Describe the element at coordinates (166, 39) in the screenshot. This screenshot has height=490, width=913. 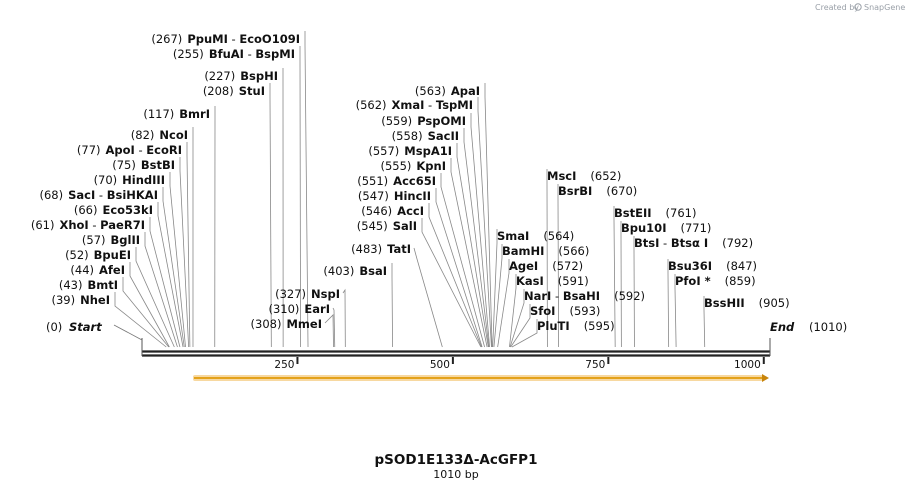
I see `site-position: (267)` at that location.